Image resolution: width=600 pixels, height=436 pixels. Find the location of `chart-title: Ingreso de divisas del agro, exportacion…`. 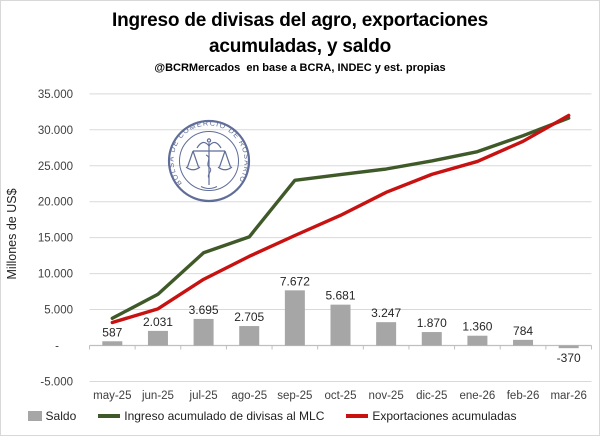

chart-title: Ingreso de divisas del agro, exportacion… is located at coordinates (300, 34).